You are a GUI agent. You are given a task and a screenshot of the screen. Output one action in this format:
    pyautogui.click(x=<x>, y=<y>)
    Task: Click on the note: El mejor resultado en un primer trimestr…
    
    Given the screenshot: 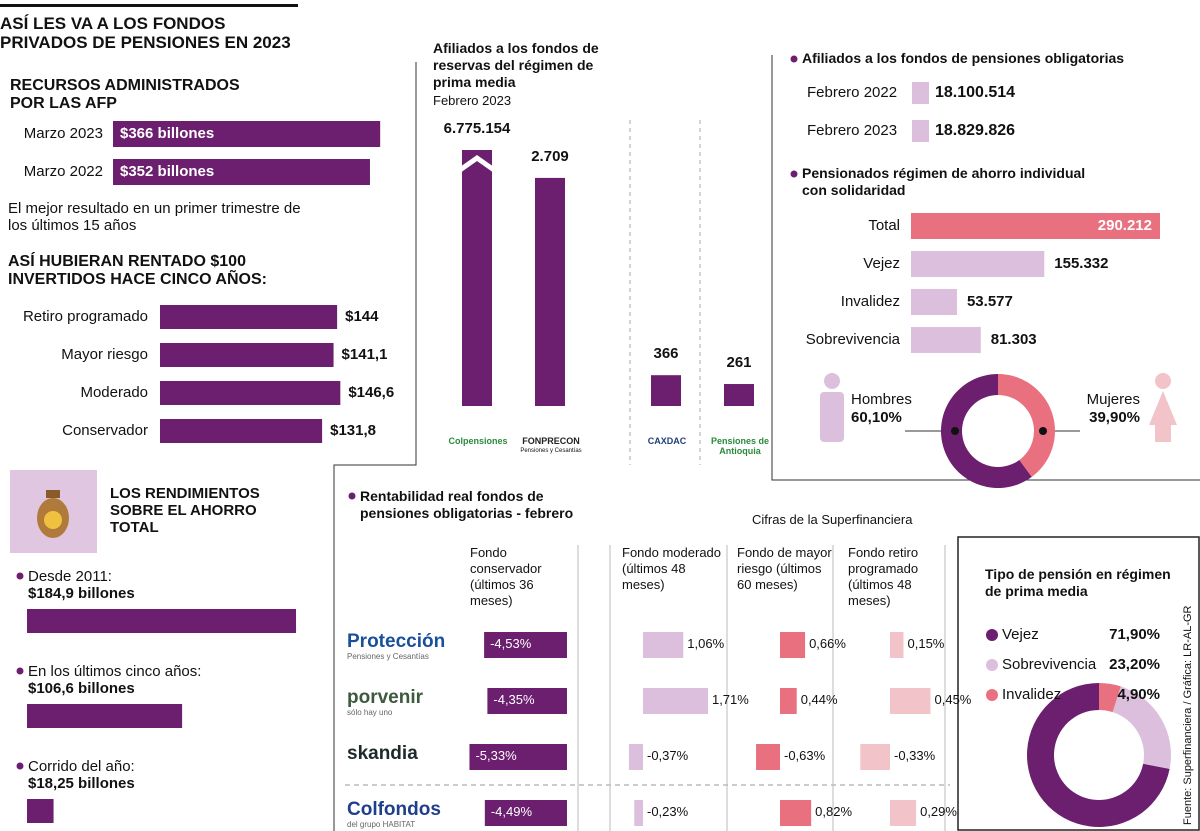 What is the action you would take?
    pyautogui.click(x=154, y=217)
    